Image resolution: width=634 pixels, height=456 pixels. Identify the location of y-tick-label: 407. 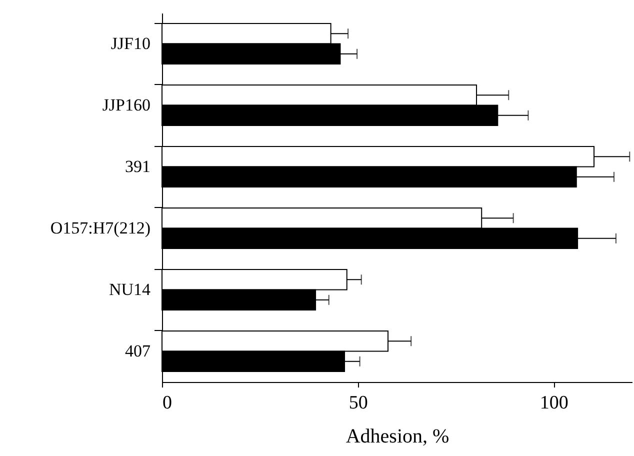
(138, 350).